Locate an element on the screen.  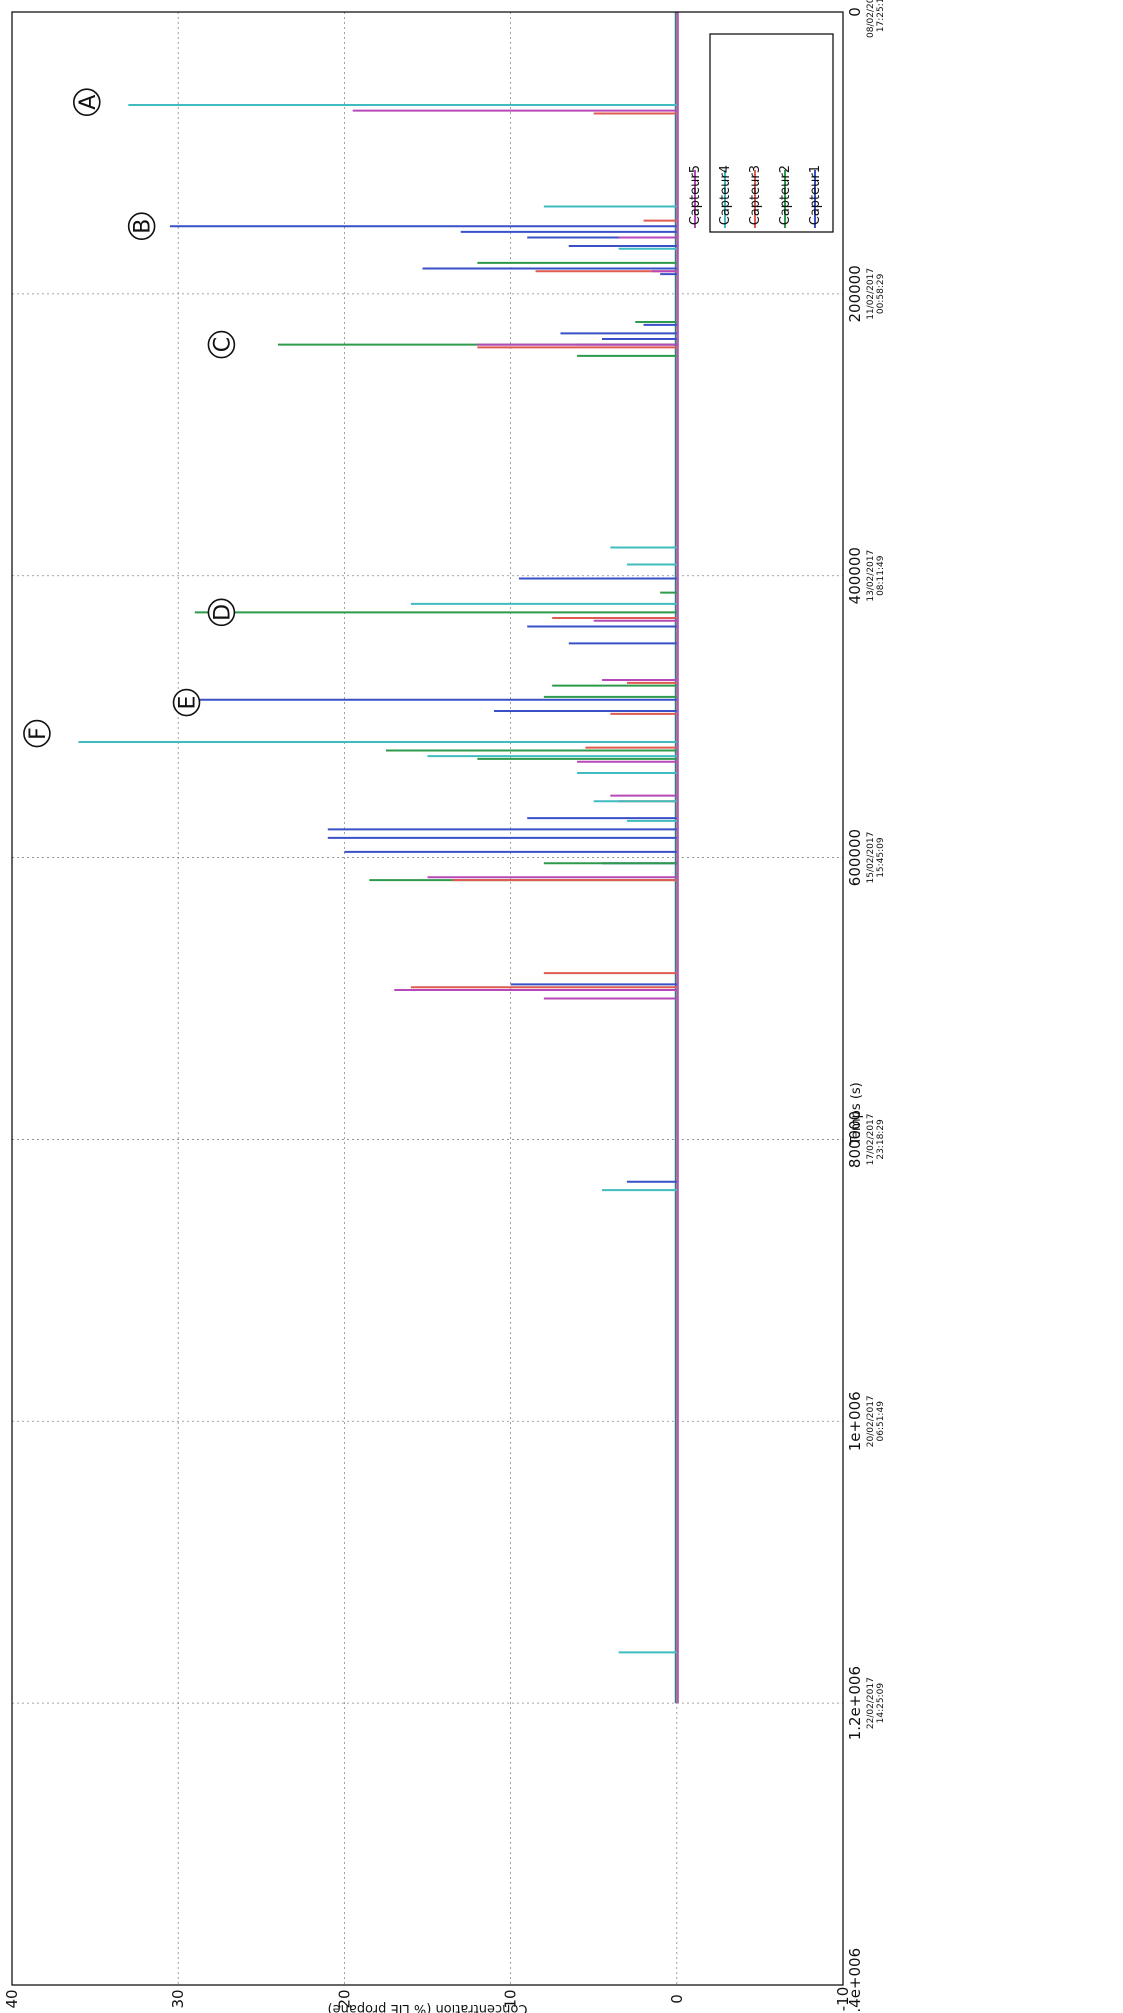
x-tick-date: 08/02/2017 is located at coordinates (871, 19).